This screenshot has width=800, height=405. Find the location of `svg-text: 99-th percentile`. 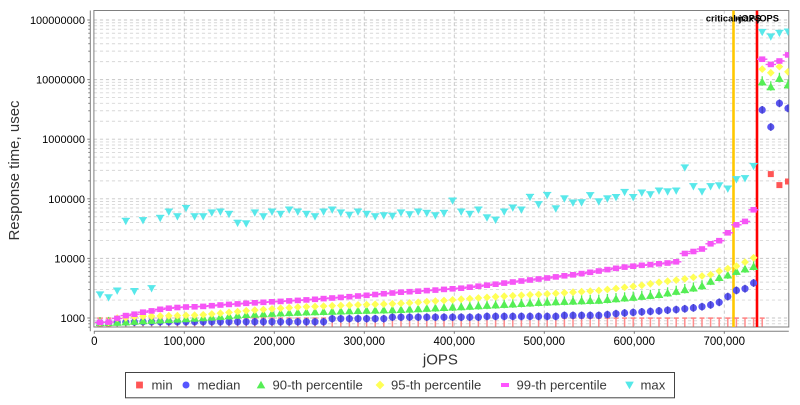

svg-text: 99-th percentile is located at coordinates (562, 384).